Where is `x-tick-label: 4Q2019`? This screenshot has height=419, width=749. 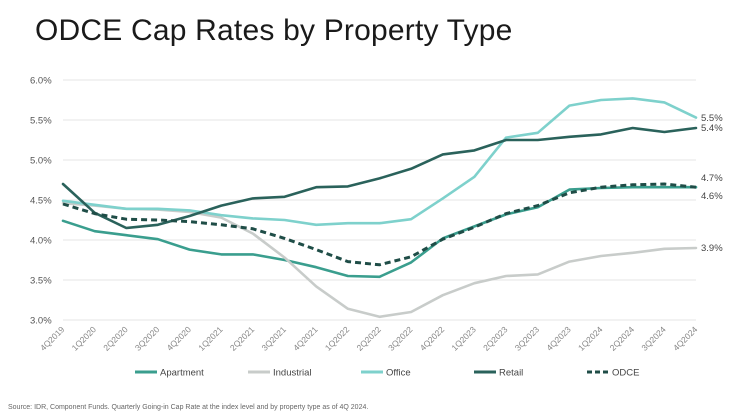
x-tick-label: 4Q2019 is located at coordinates (52, 338).